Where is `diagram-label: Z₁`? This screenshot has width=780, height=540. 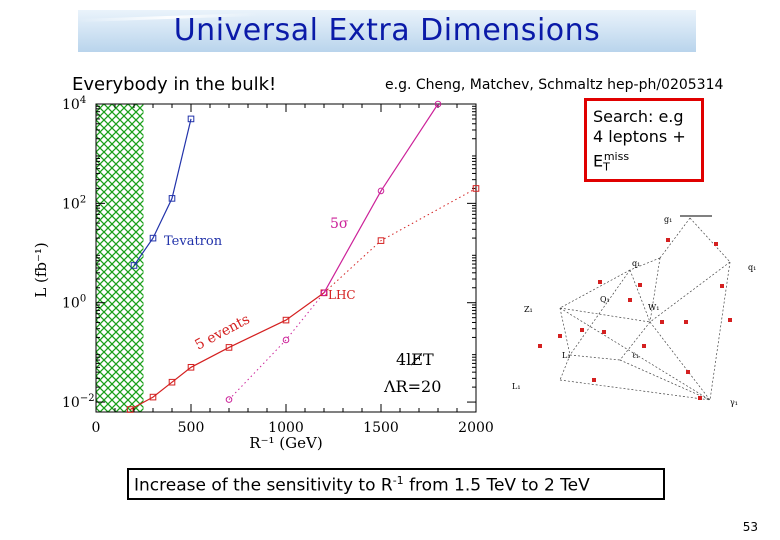 diagram-label: Z₁ is located at coordinates (528, 309).